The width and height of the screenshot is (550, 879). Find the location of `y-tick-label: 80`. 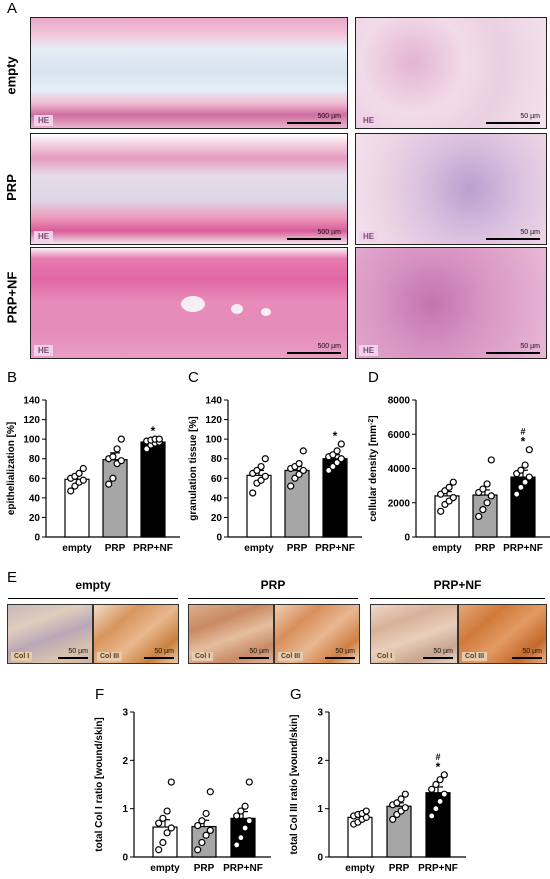

y-tick-label: 80 is located at coordinates (35, 459).